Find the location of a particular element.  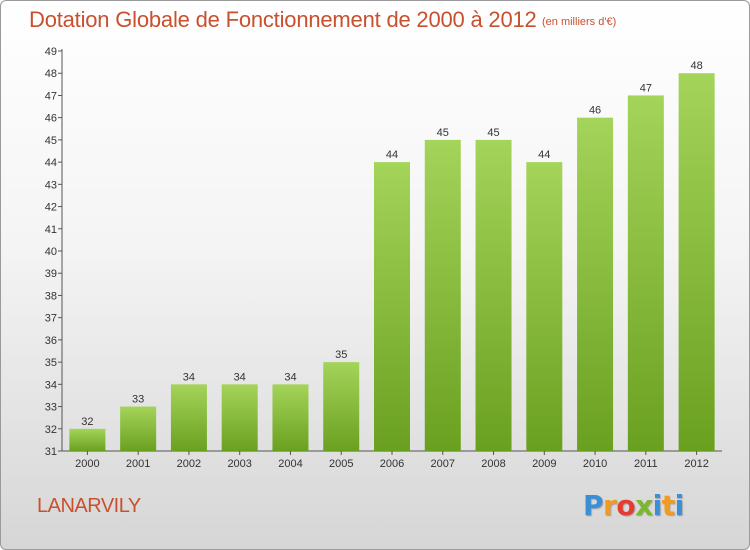

y-tick-label: 36 is located at coordinates (51, 341).